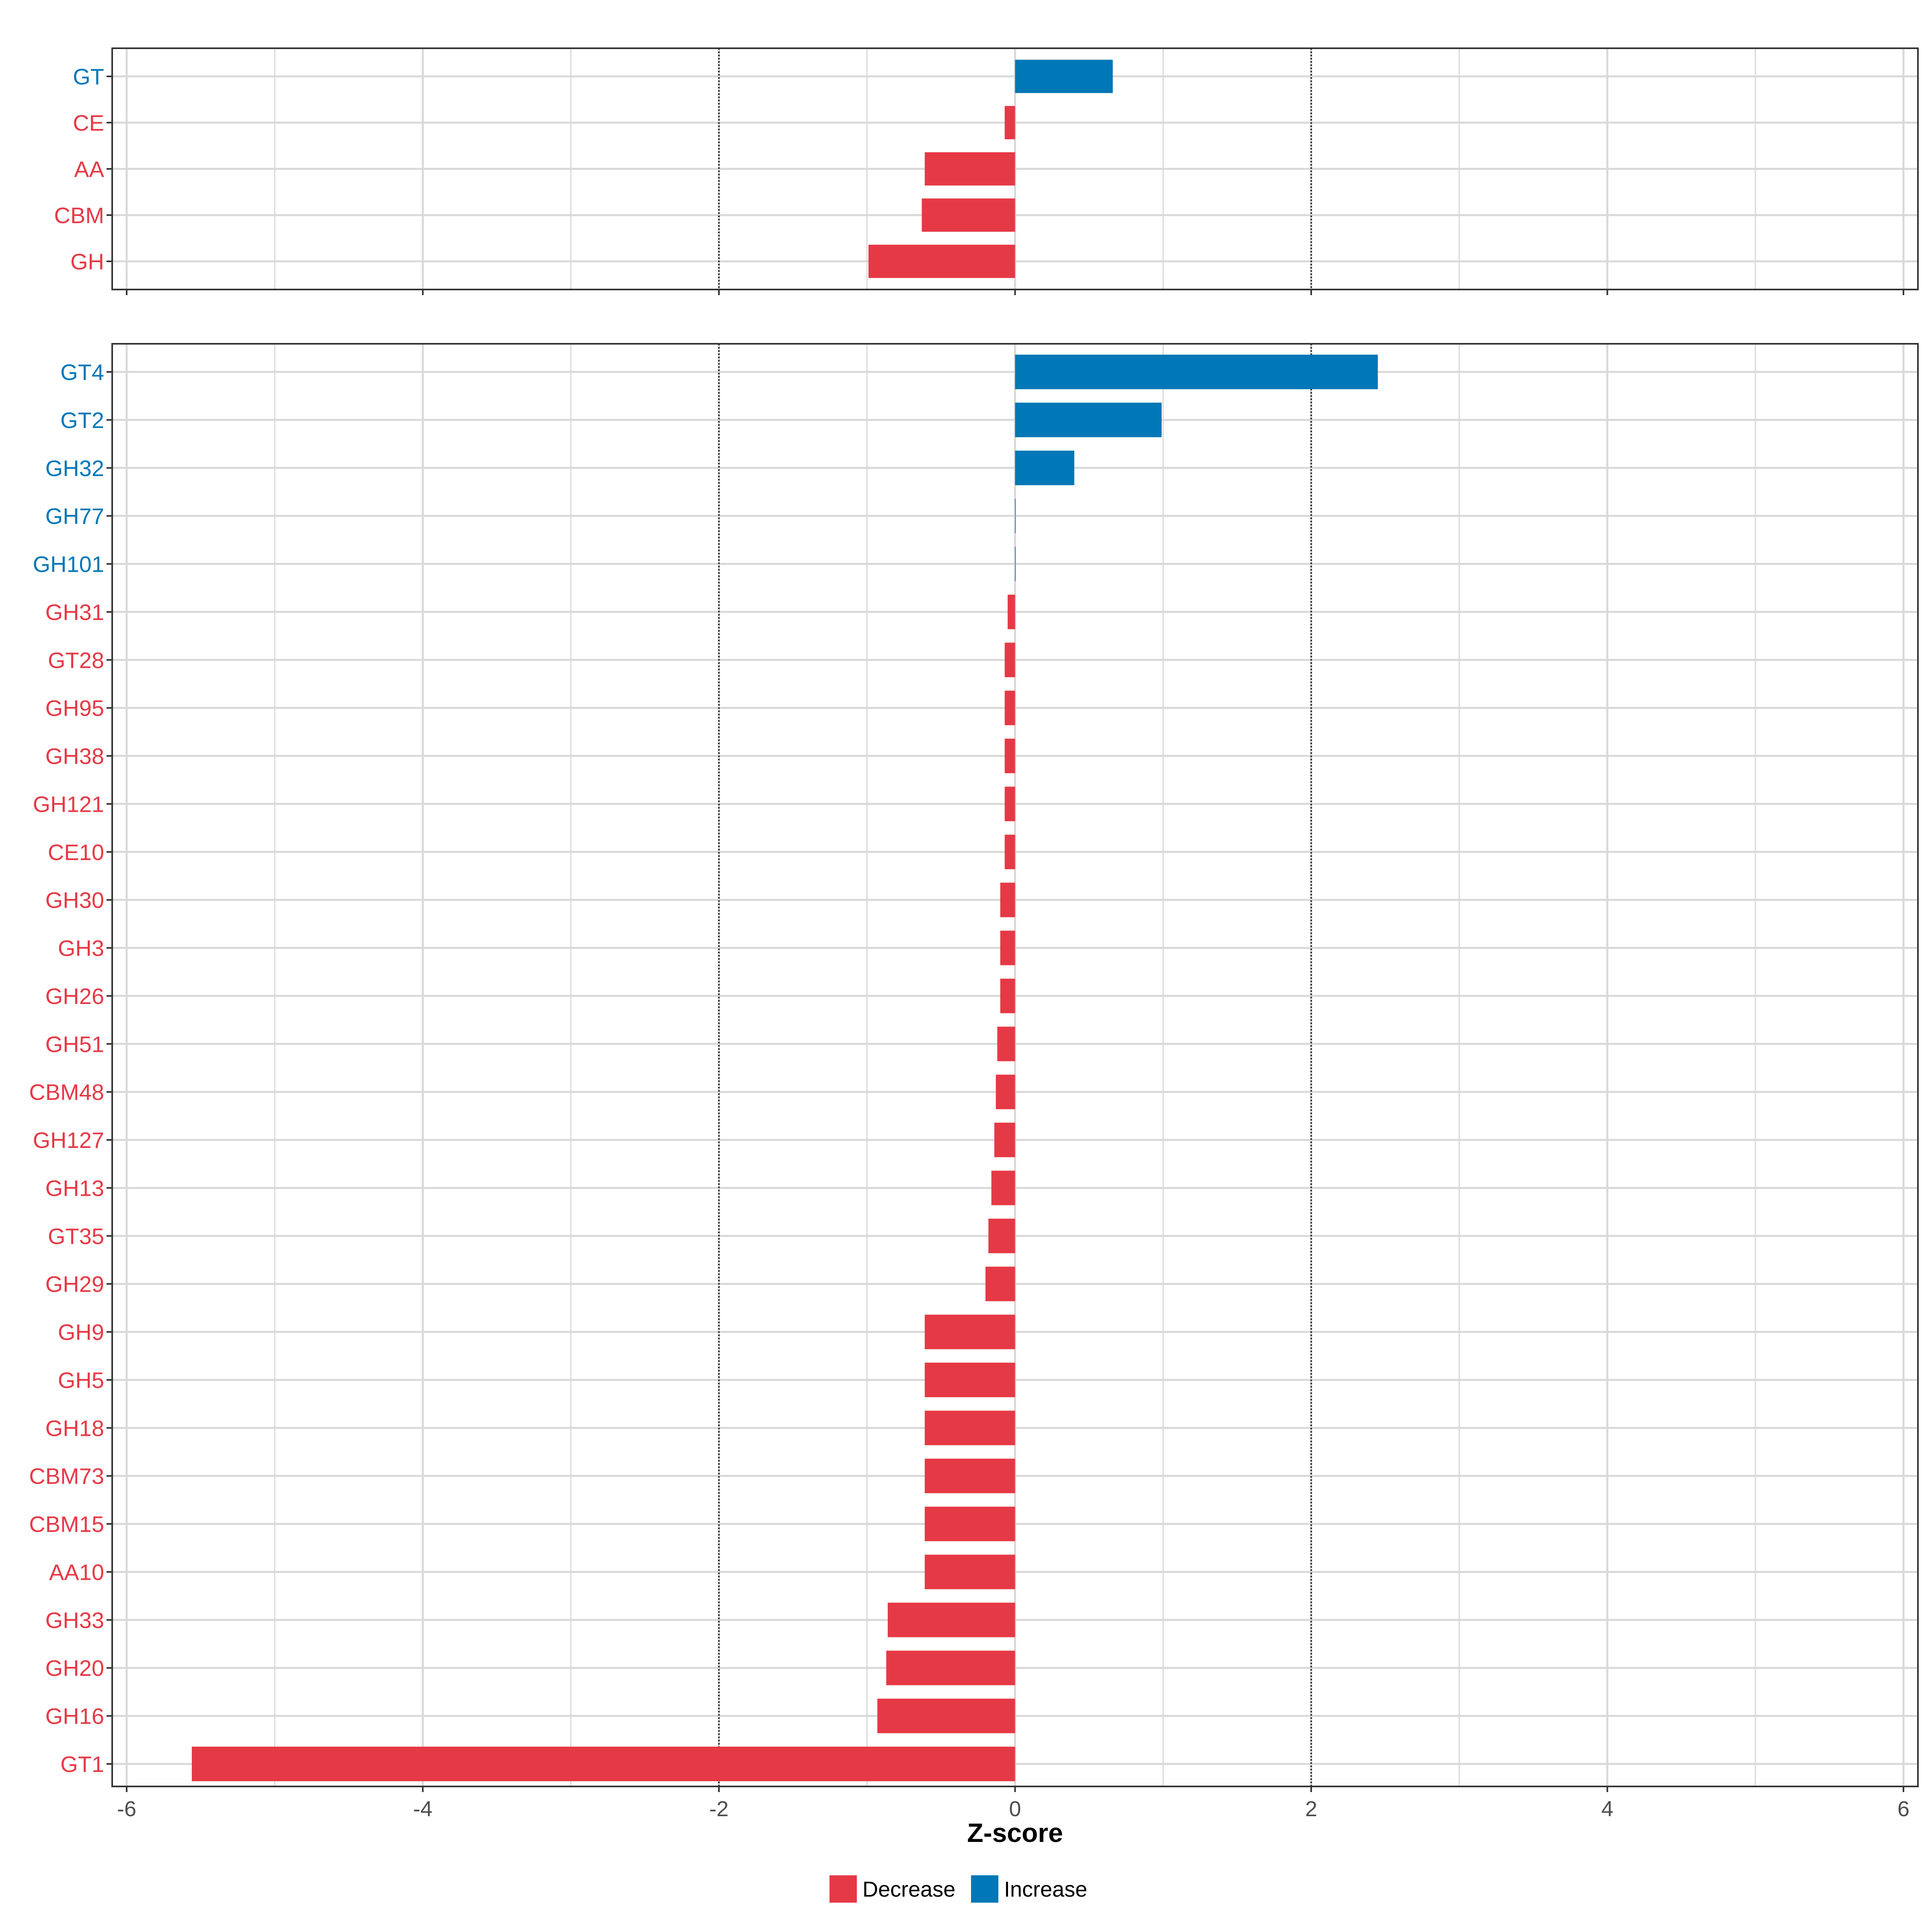  What do you see at coordinates (81, 948) in the screenshot?
I see `y-tick-label-gh3: GH3` at bounding box center [81, 948].